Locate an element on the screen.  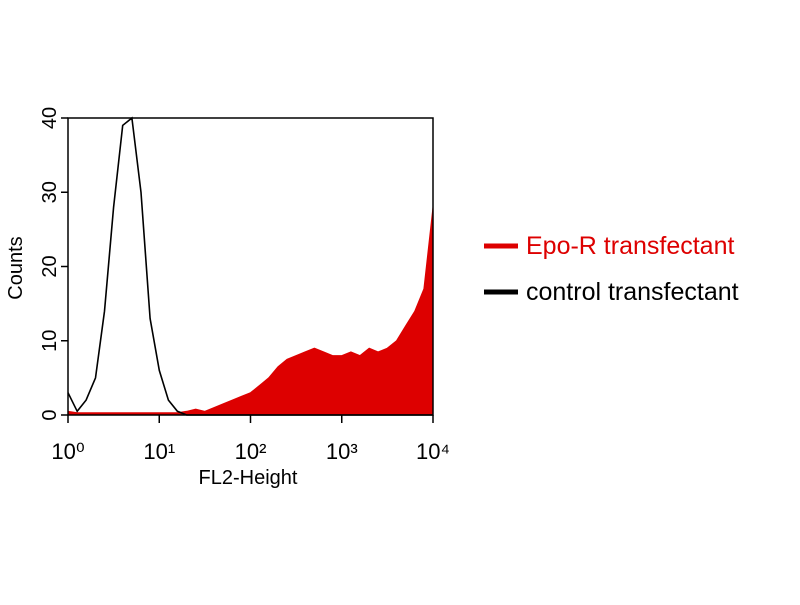
y-axis-label: Counts is located at coordinates (16, 267).